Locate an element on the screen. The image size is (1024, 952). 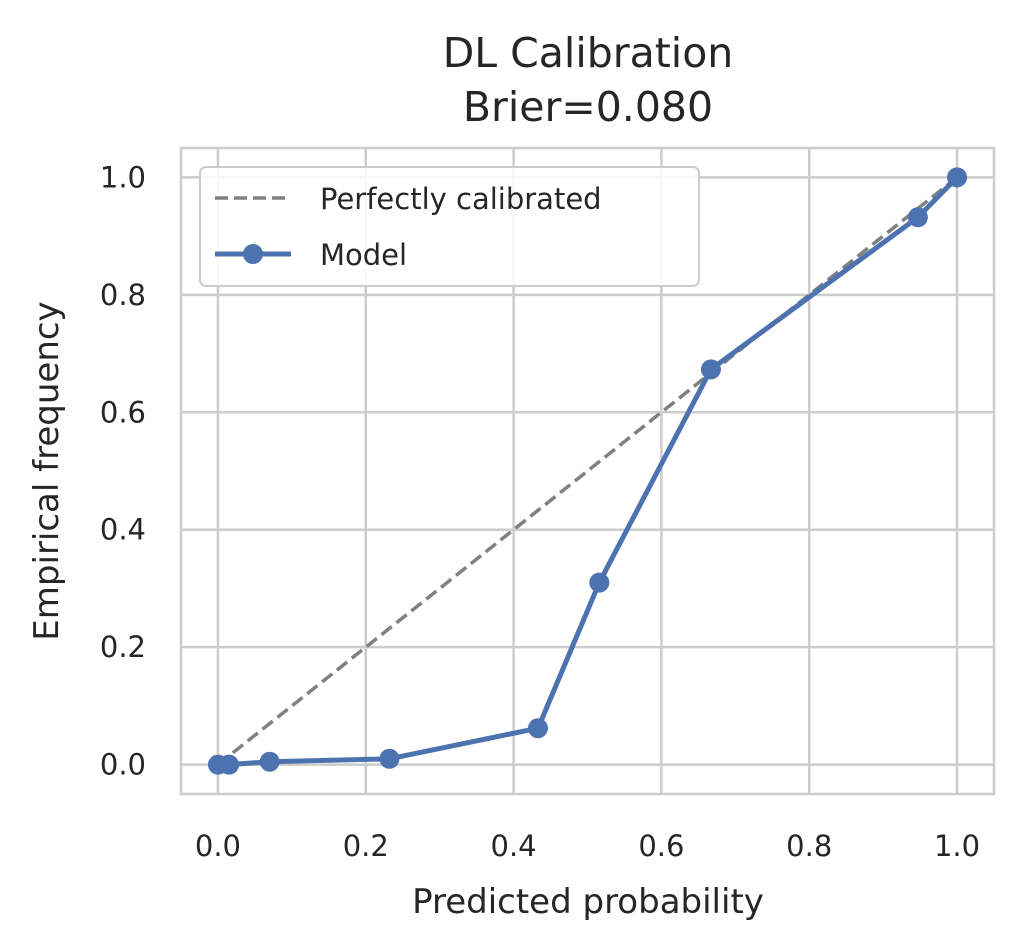
legend-label-perfectly-calibrated: Perfectly calibrated is located at coordinates (461, 199).